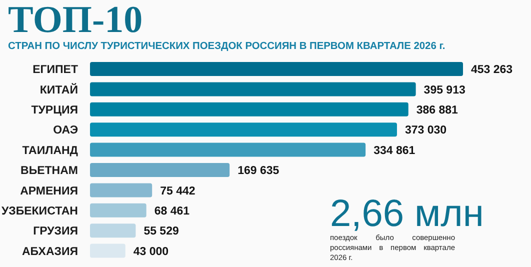  What do you see at coordinates (227, 46) in the screenshot?
I see `chart-subtitle: СТРАН ПО ЧИСЛУ ТУРИСТИЧЕСКИХ ПОЕЗДОК РОССИЯН В ПЕРВОМ КВАРТАЛЕ 2026 г.` at bounding box center [227, 46].